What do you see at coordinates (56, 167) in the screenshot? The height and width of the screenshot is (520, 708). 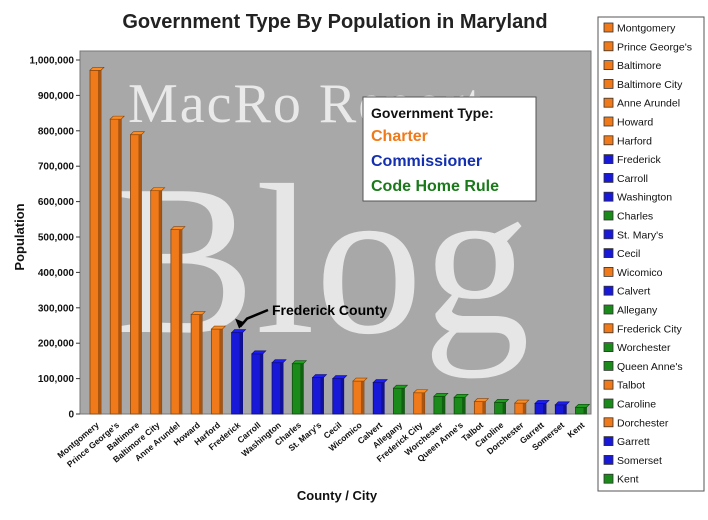 I see `y-tick-label: 700,000` at bounding box center [56, 167].